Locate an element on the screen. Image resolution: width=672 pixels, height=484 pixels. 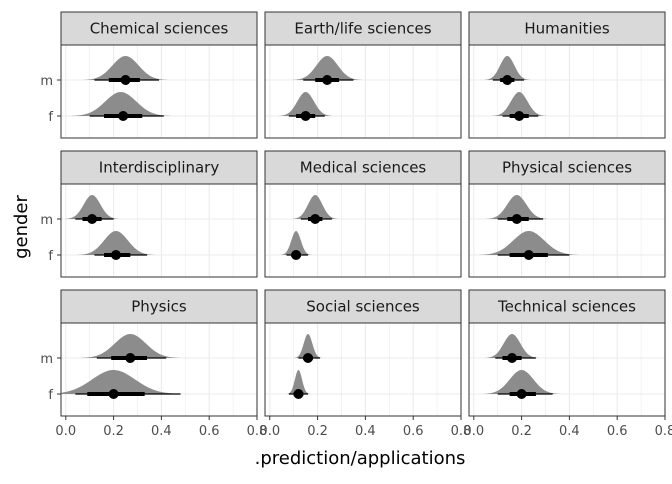
facet-title: Interdisciplinary is located at coordinates (159, 168).